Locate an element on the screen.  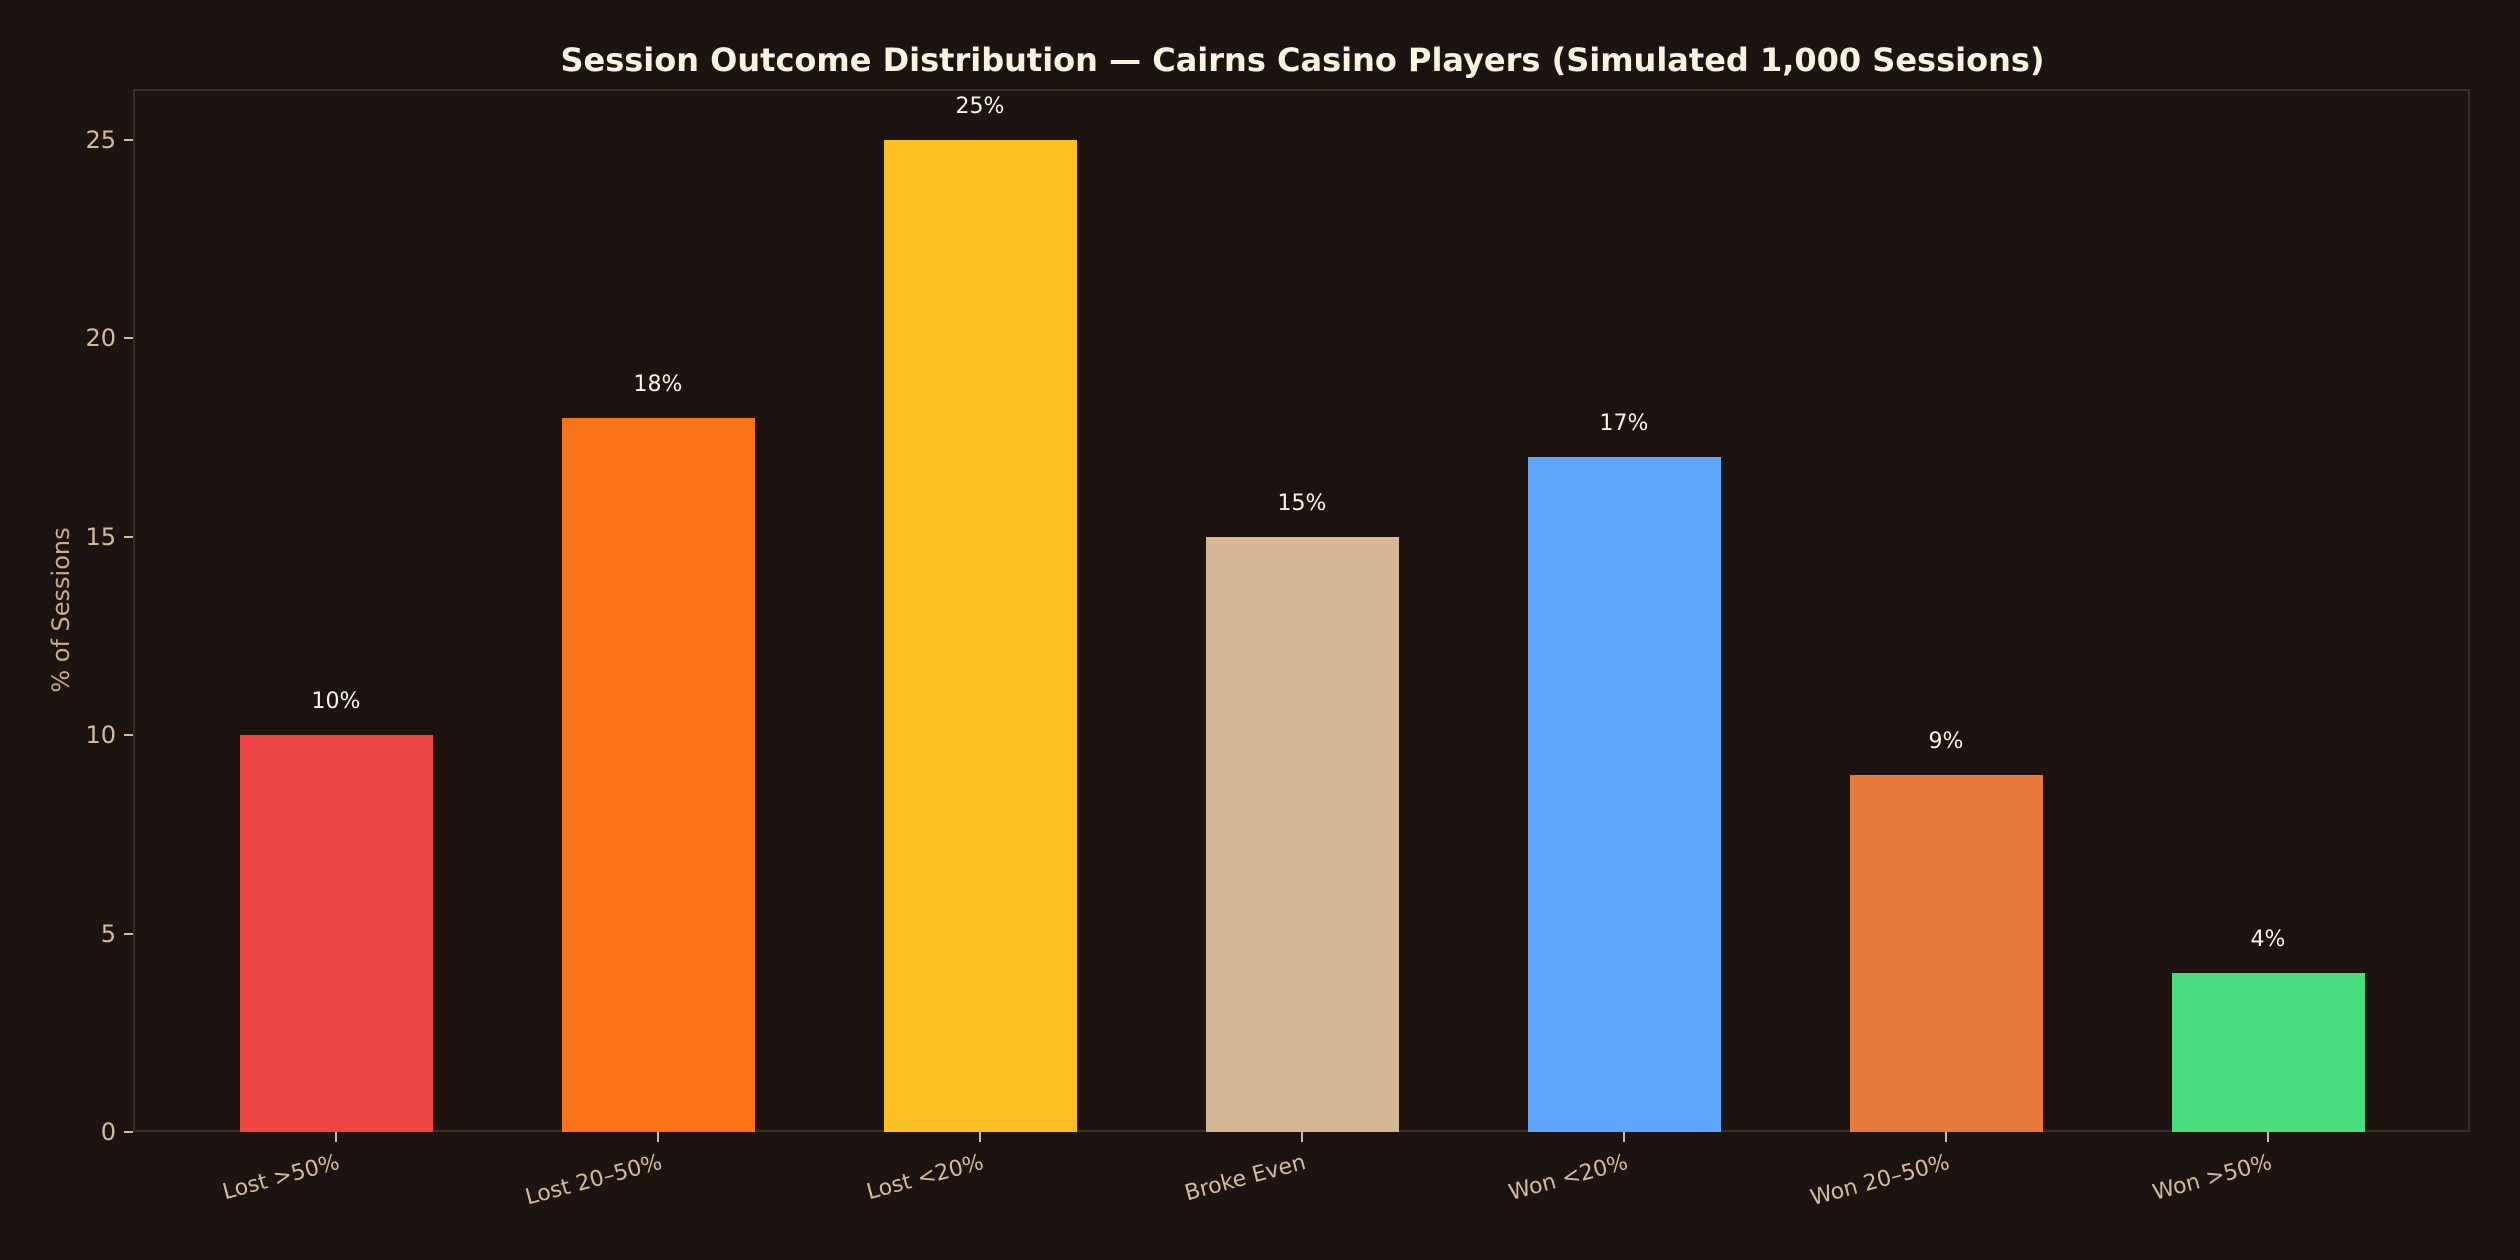
bar-value-label: 17% is located at coordinates (1624, 424).